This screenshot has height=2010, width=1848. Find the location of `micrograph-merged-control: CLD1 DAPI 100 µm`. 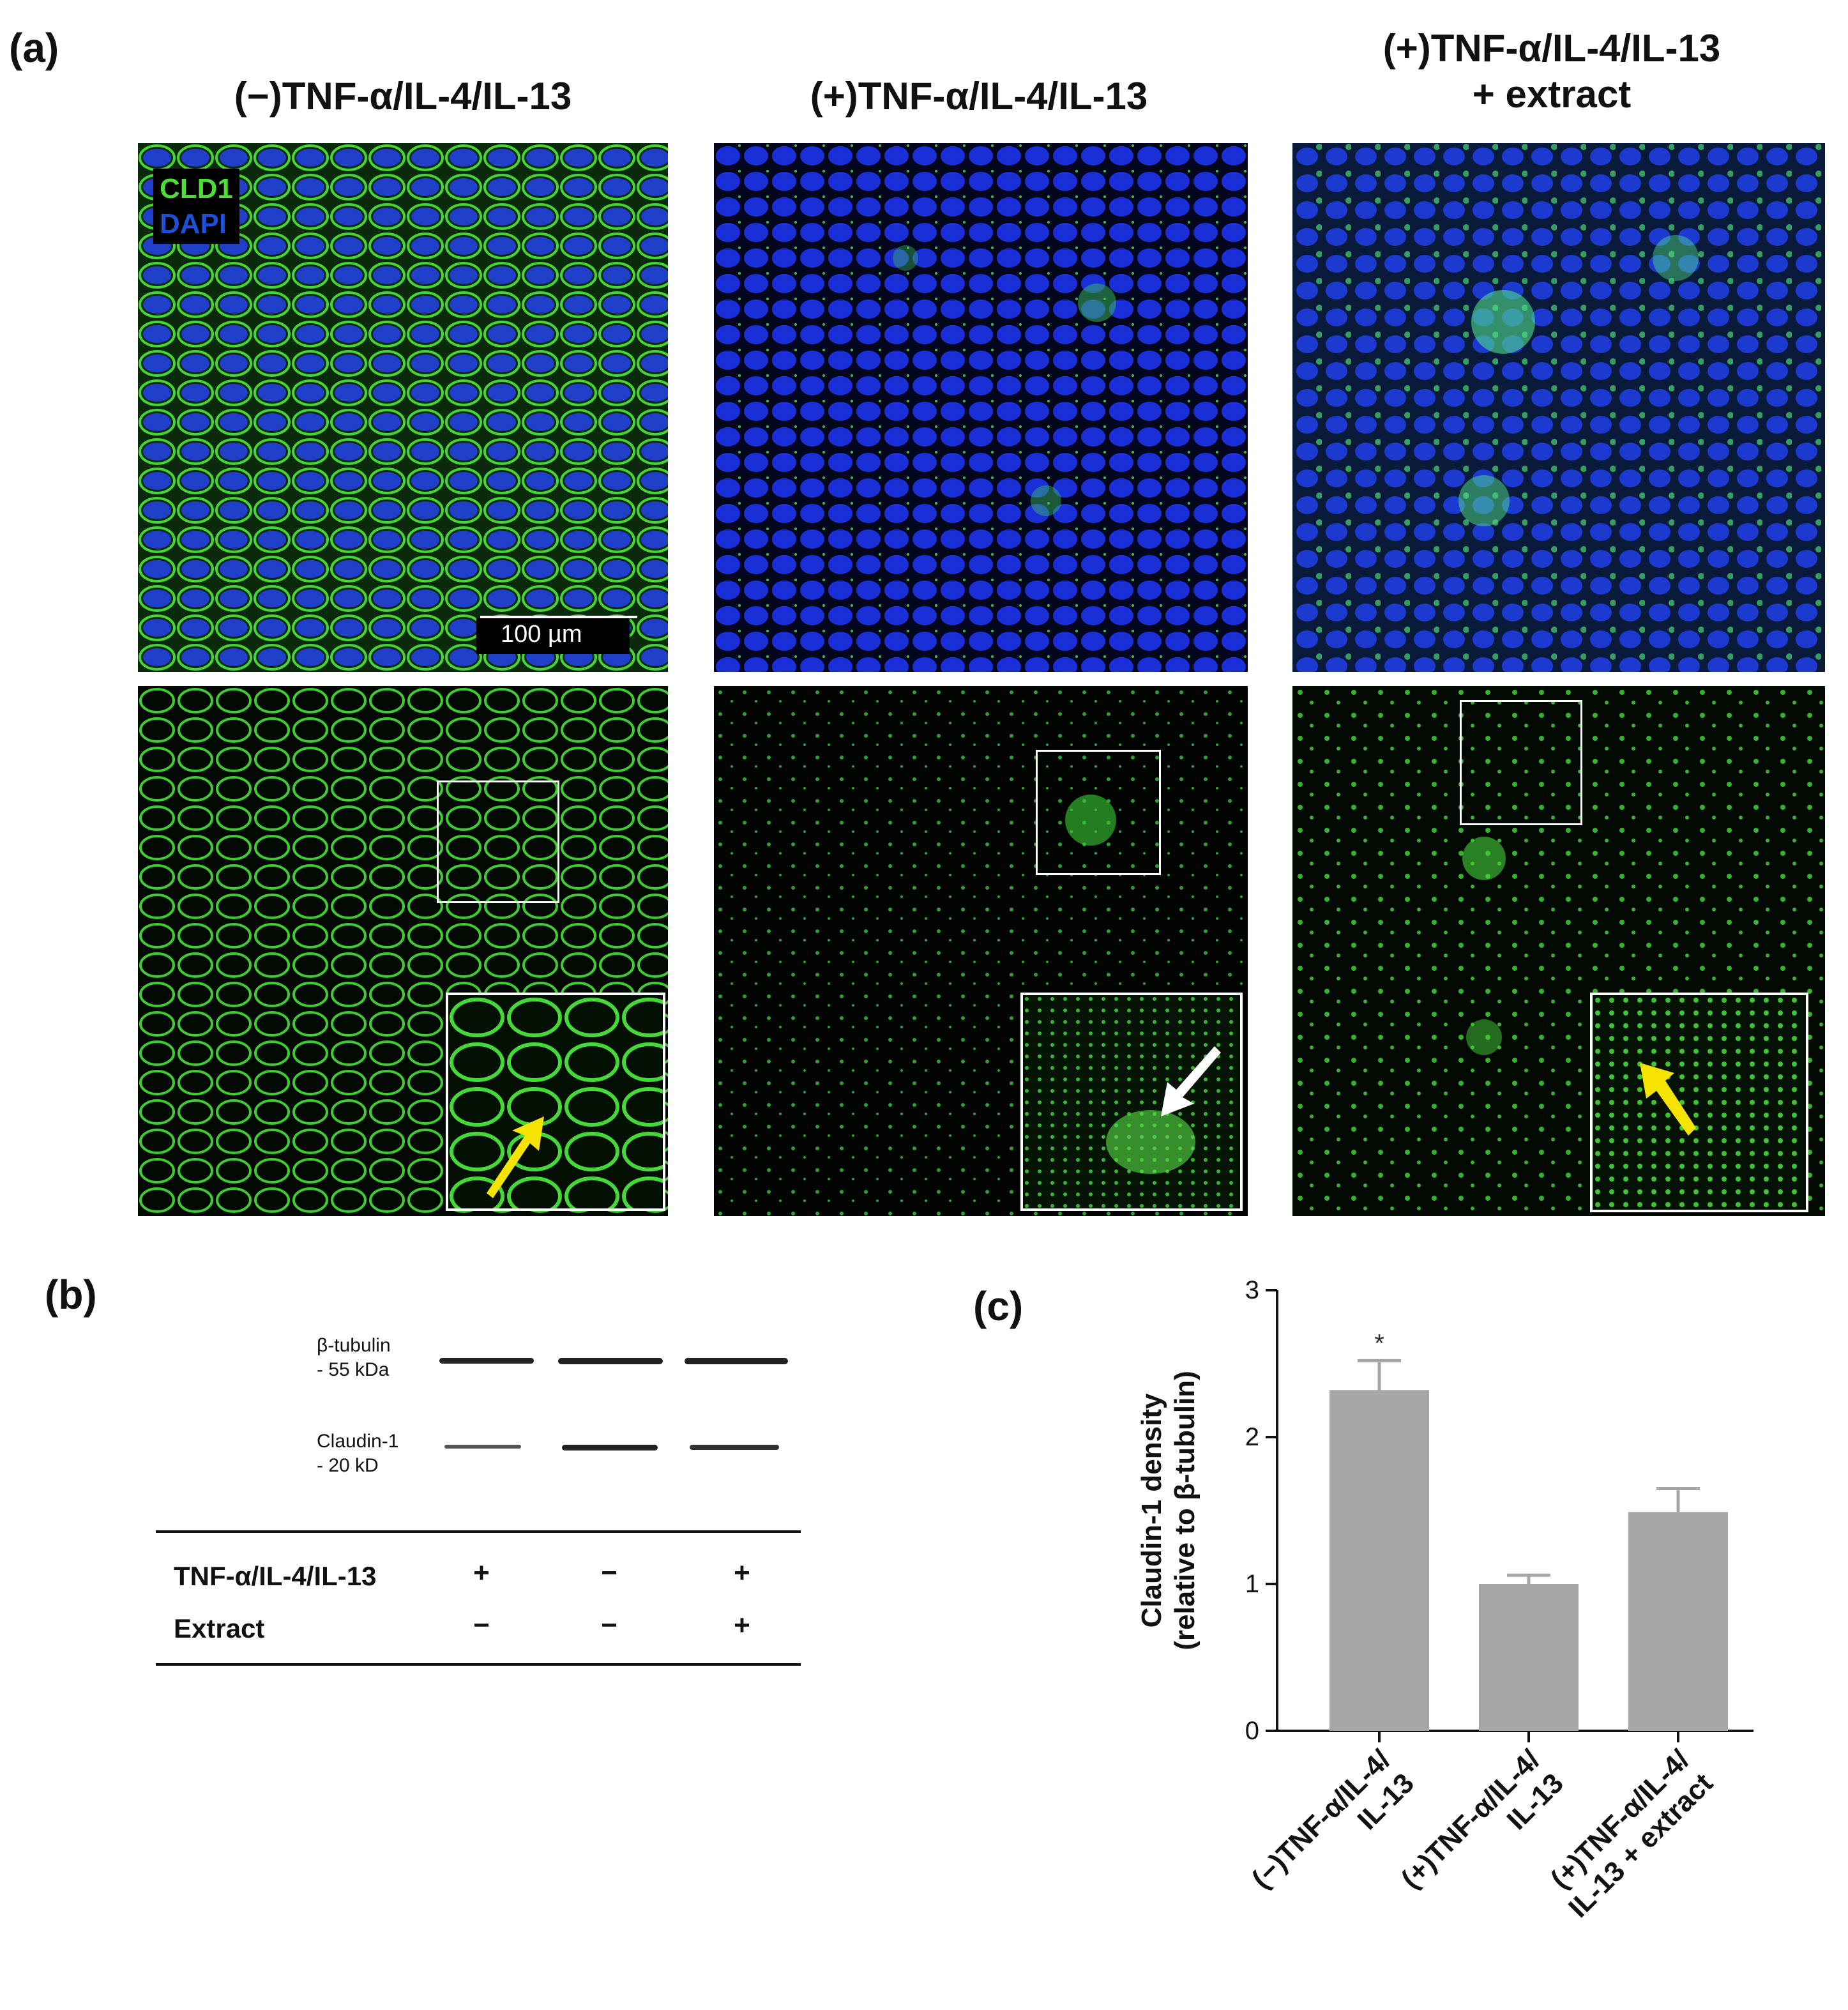

micrograph-merged-control: CLD1 DAPI 100 µm is located at coordinates (403, 408).